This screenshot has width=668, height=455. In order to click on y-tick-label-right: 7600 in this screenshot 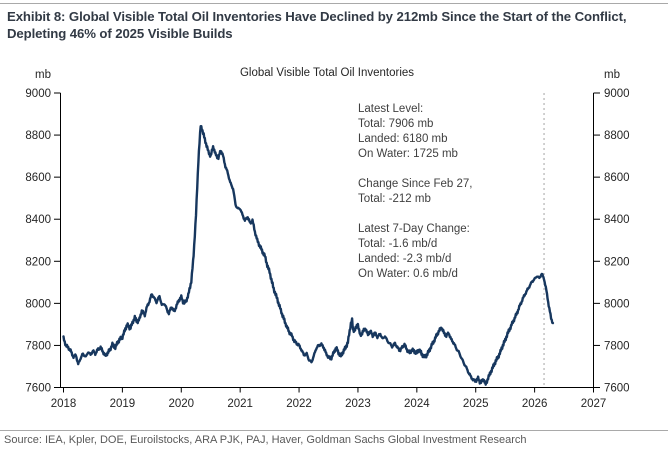, I will do `click(617, 389)`.